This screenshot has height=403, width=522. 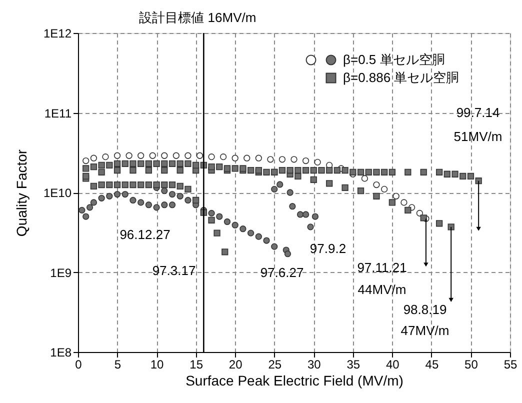 What do you see at coordinates (235, 365) in the screenshot?
I see `x-tick-label: 20` at bounding box center [235, 365].